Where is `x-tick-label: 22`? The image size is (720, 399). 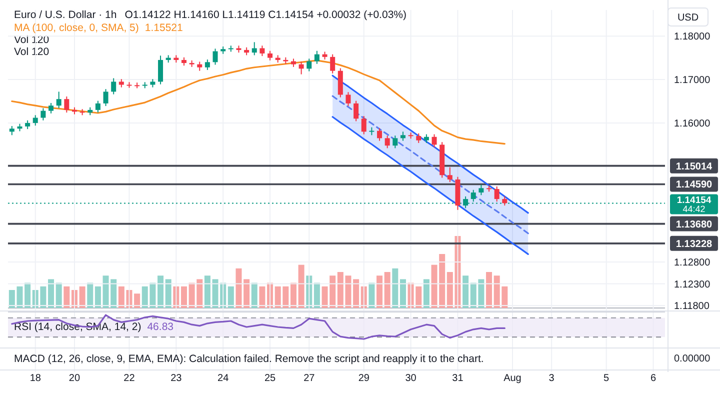
x-tick-label: 22 is located at coordinates (130, 378).